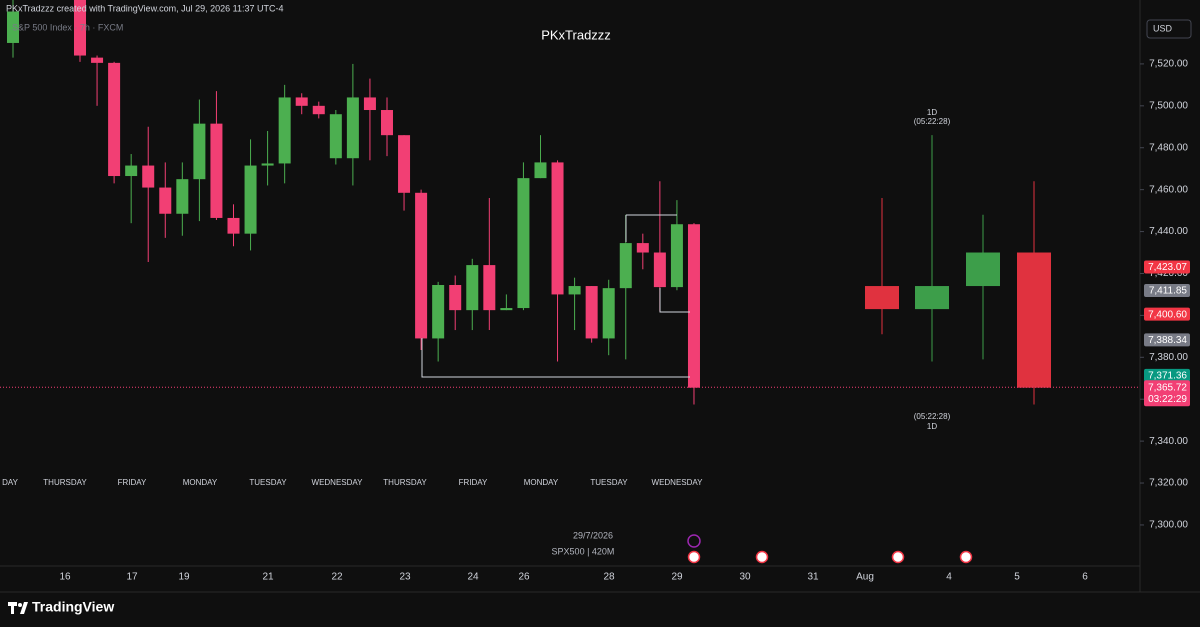 Image resolution: width=1200 pixels, height=627 pixels. What do you see at coordinates (73, 607) in the screenshot?
I see `brand: TradingView` at bounding box center [73, 607].